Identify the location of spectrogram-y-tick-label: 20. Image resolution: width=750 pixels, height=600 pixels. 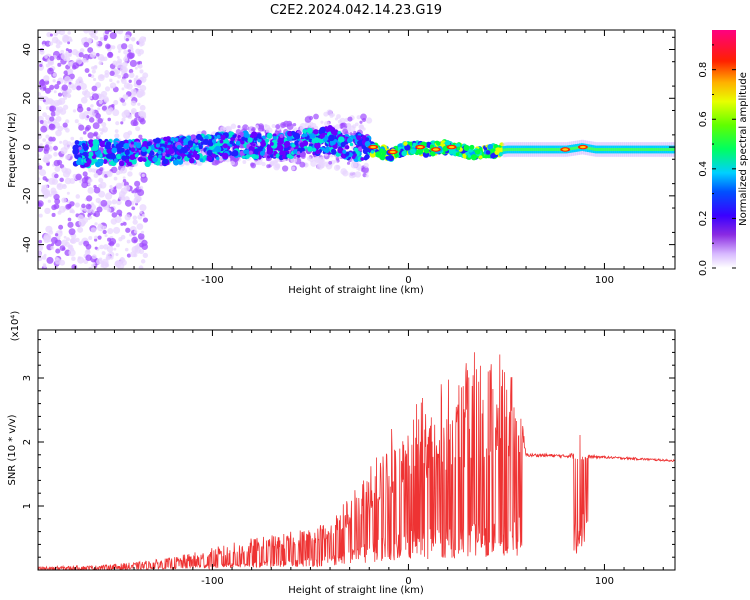
(27, 98).